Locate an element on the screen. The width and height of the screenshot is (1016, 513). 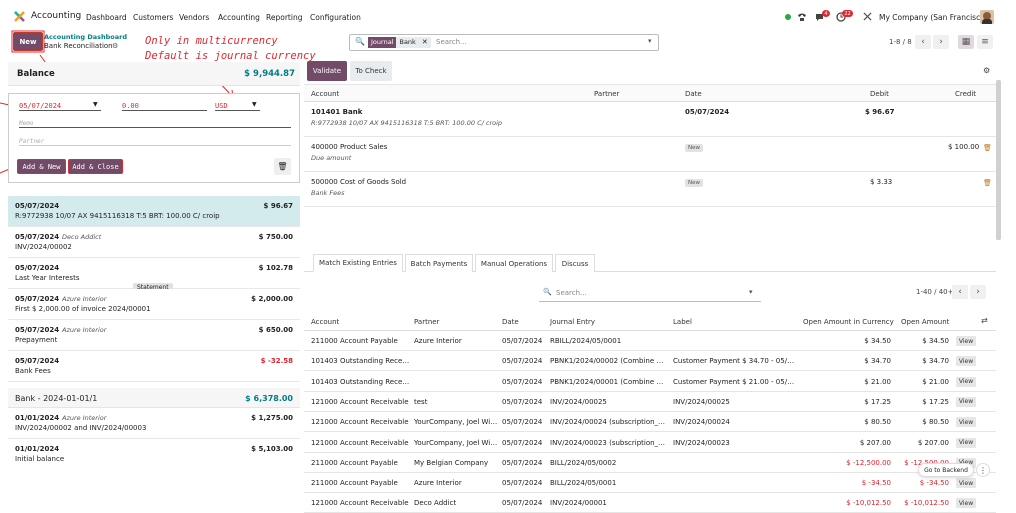
pager-value: 1-8 / 8 is located at coordinates (900, 42).